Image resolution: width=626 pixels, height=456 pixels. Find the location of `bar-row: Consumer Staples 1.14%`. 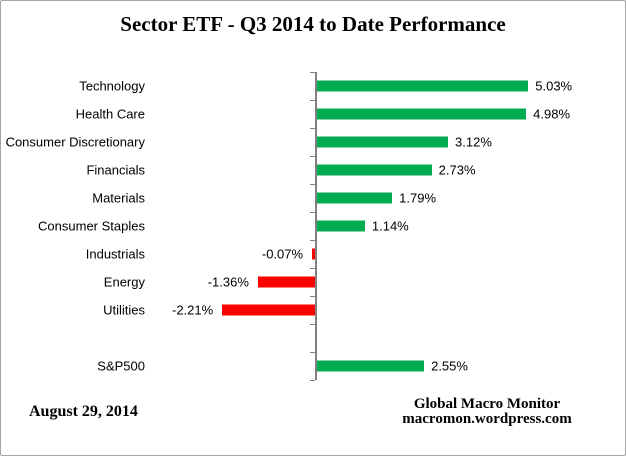

bar-row: Consumer Staples 1.14% is located at coordinates (313, 226).